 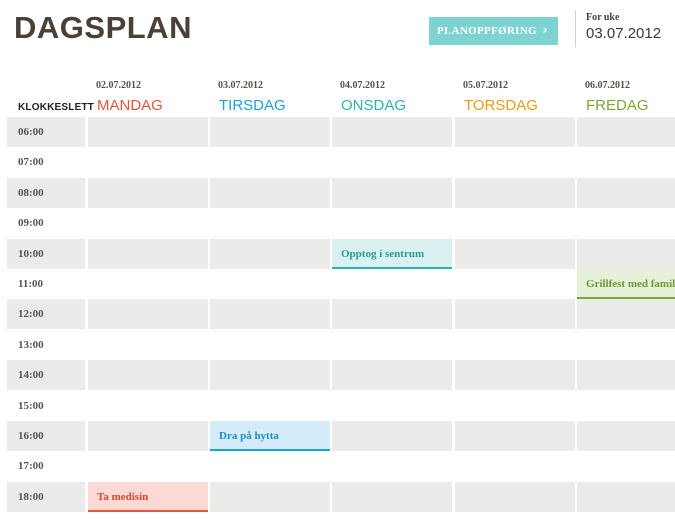 What do you see at coordinates (31, 345) in the screenshot?
I see `time-label: 13:00` at bounding box center [31, 345].